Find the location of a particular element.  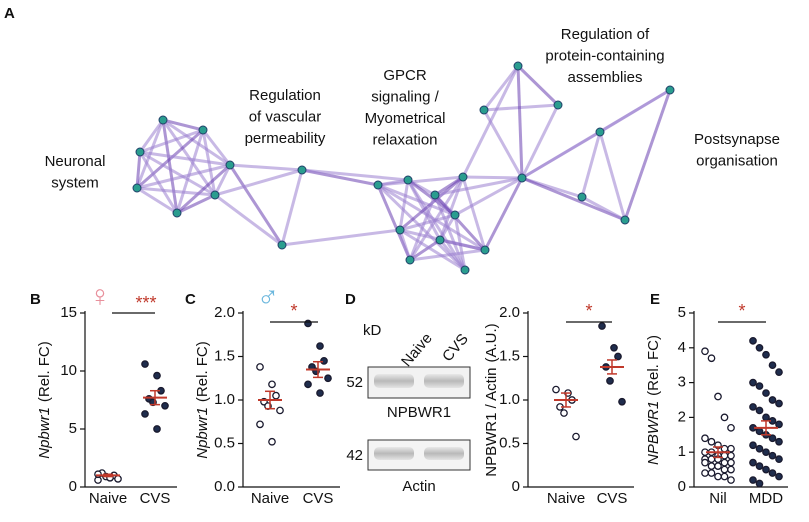

y-tick-label: 1.0 is located at coordinates (224, 399).